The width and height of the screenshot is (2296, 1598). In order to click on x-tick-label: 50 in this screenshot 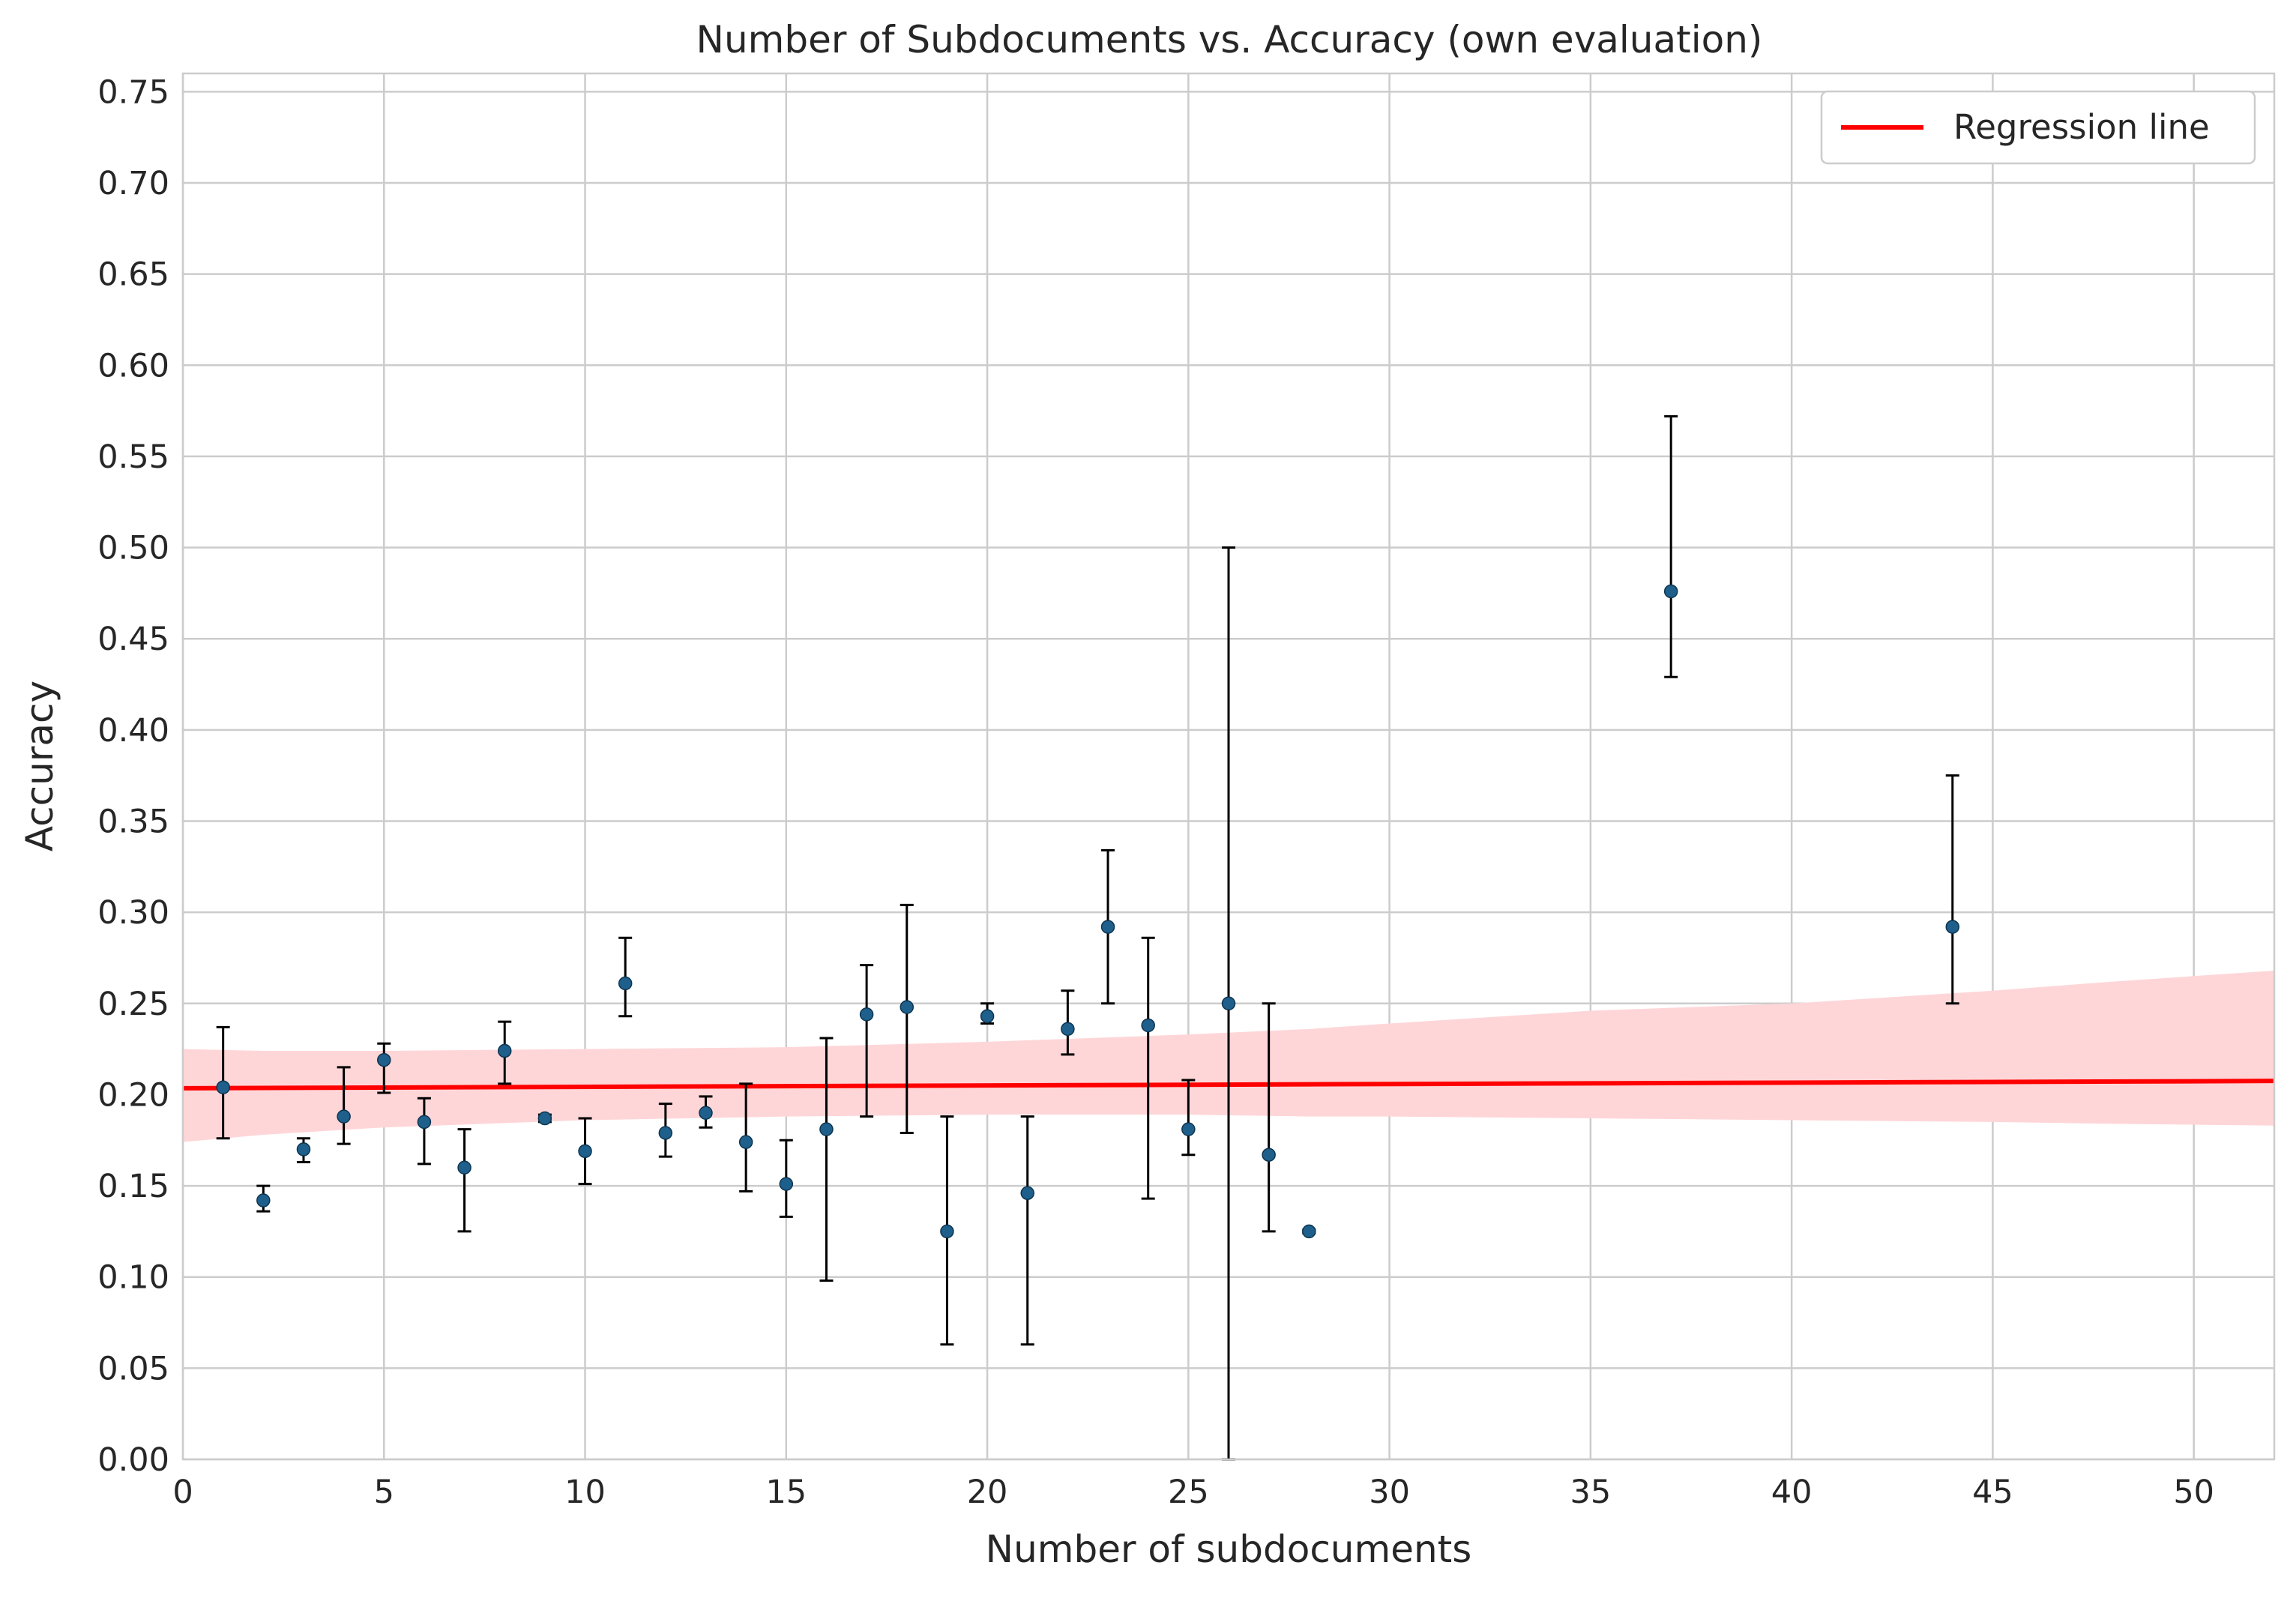, I will do `click(2194, 1492)`.